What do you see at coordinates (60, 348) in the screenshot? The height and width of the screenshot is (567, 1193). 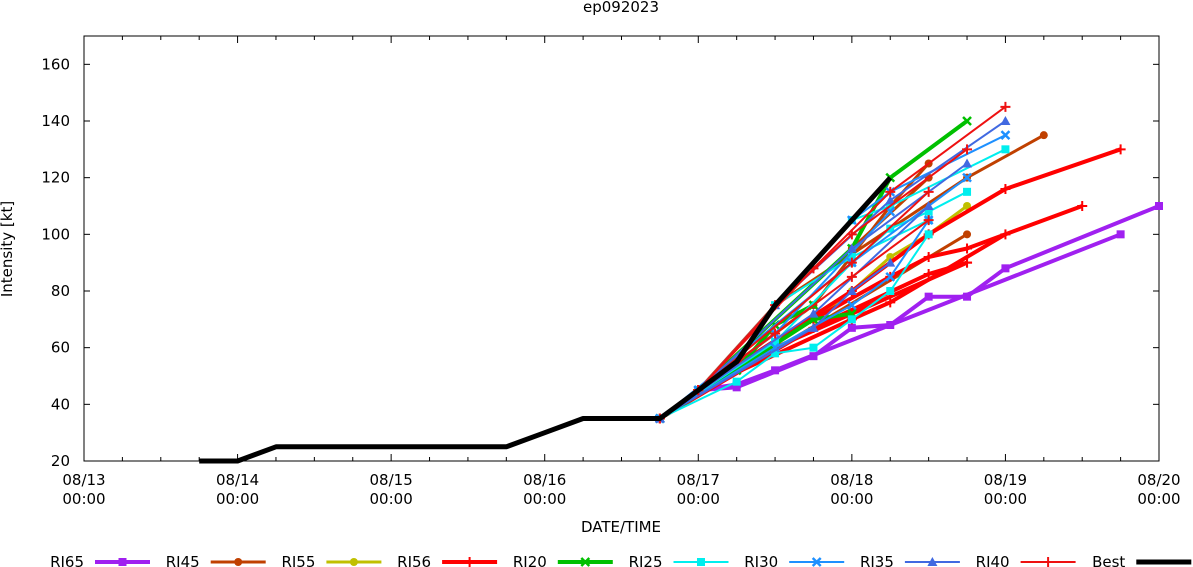 I see `y-tick-label: 60` at bounding box center [60, 348].